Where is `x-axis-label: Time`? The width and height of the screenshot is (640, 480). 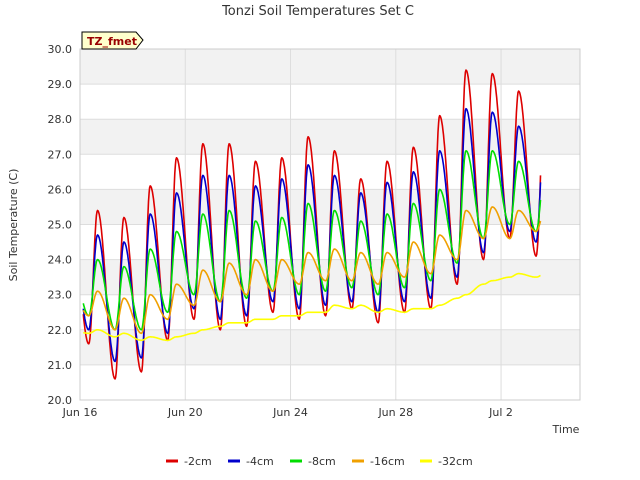 x-axis-label: Time is located at coordinates (566, 429).